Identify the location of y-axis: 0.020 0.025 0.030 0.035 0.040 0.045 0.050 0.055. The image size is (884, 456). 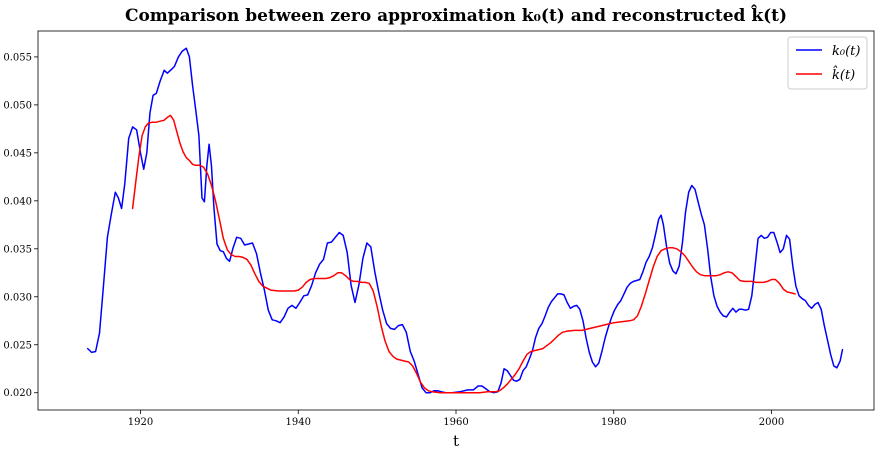
(20, 225).